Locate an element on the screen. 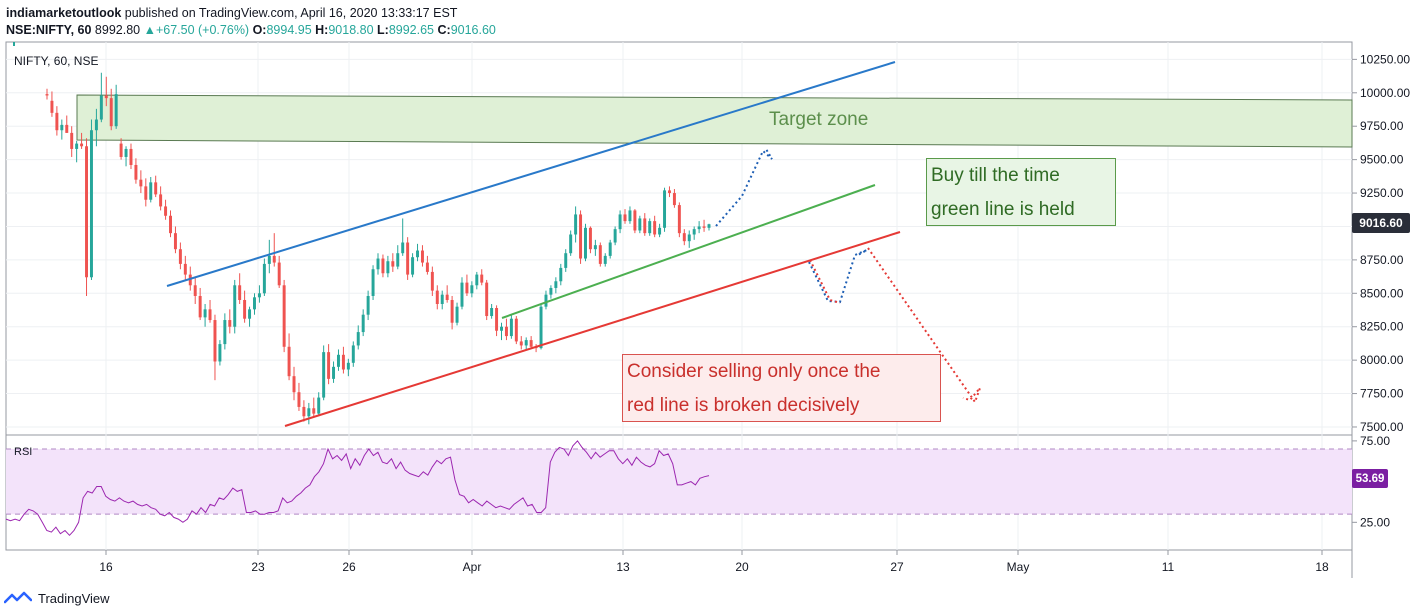  price-change: +67.50 (+0.76%) is located at coordinates (202, 30).